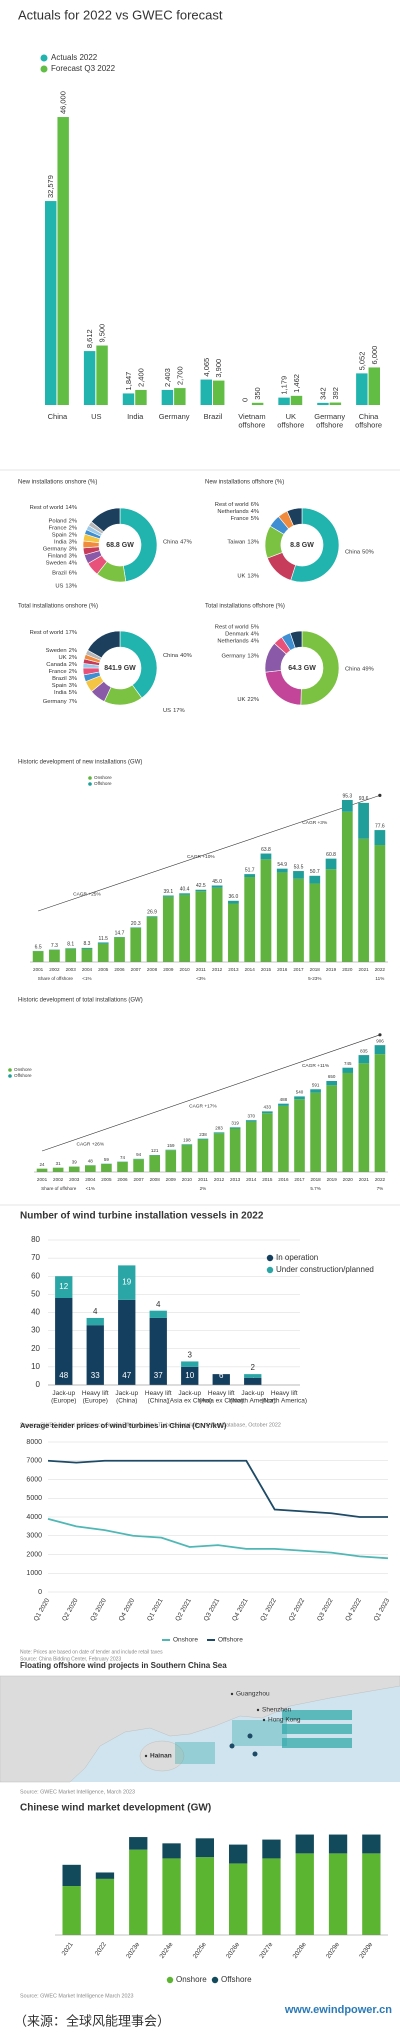 Image resolution: width=400 pixels, height=2037 pixels. I want to click on x-tick-label: Vietnam offshore, so click(251, 421).